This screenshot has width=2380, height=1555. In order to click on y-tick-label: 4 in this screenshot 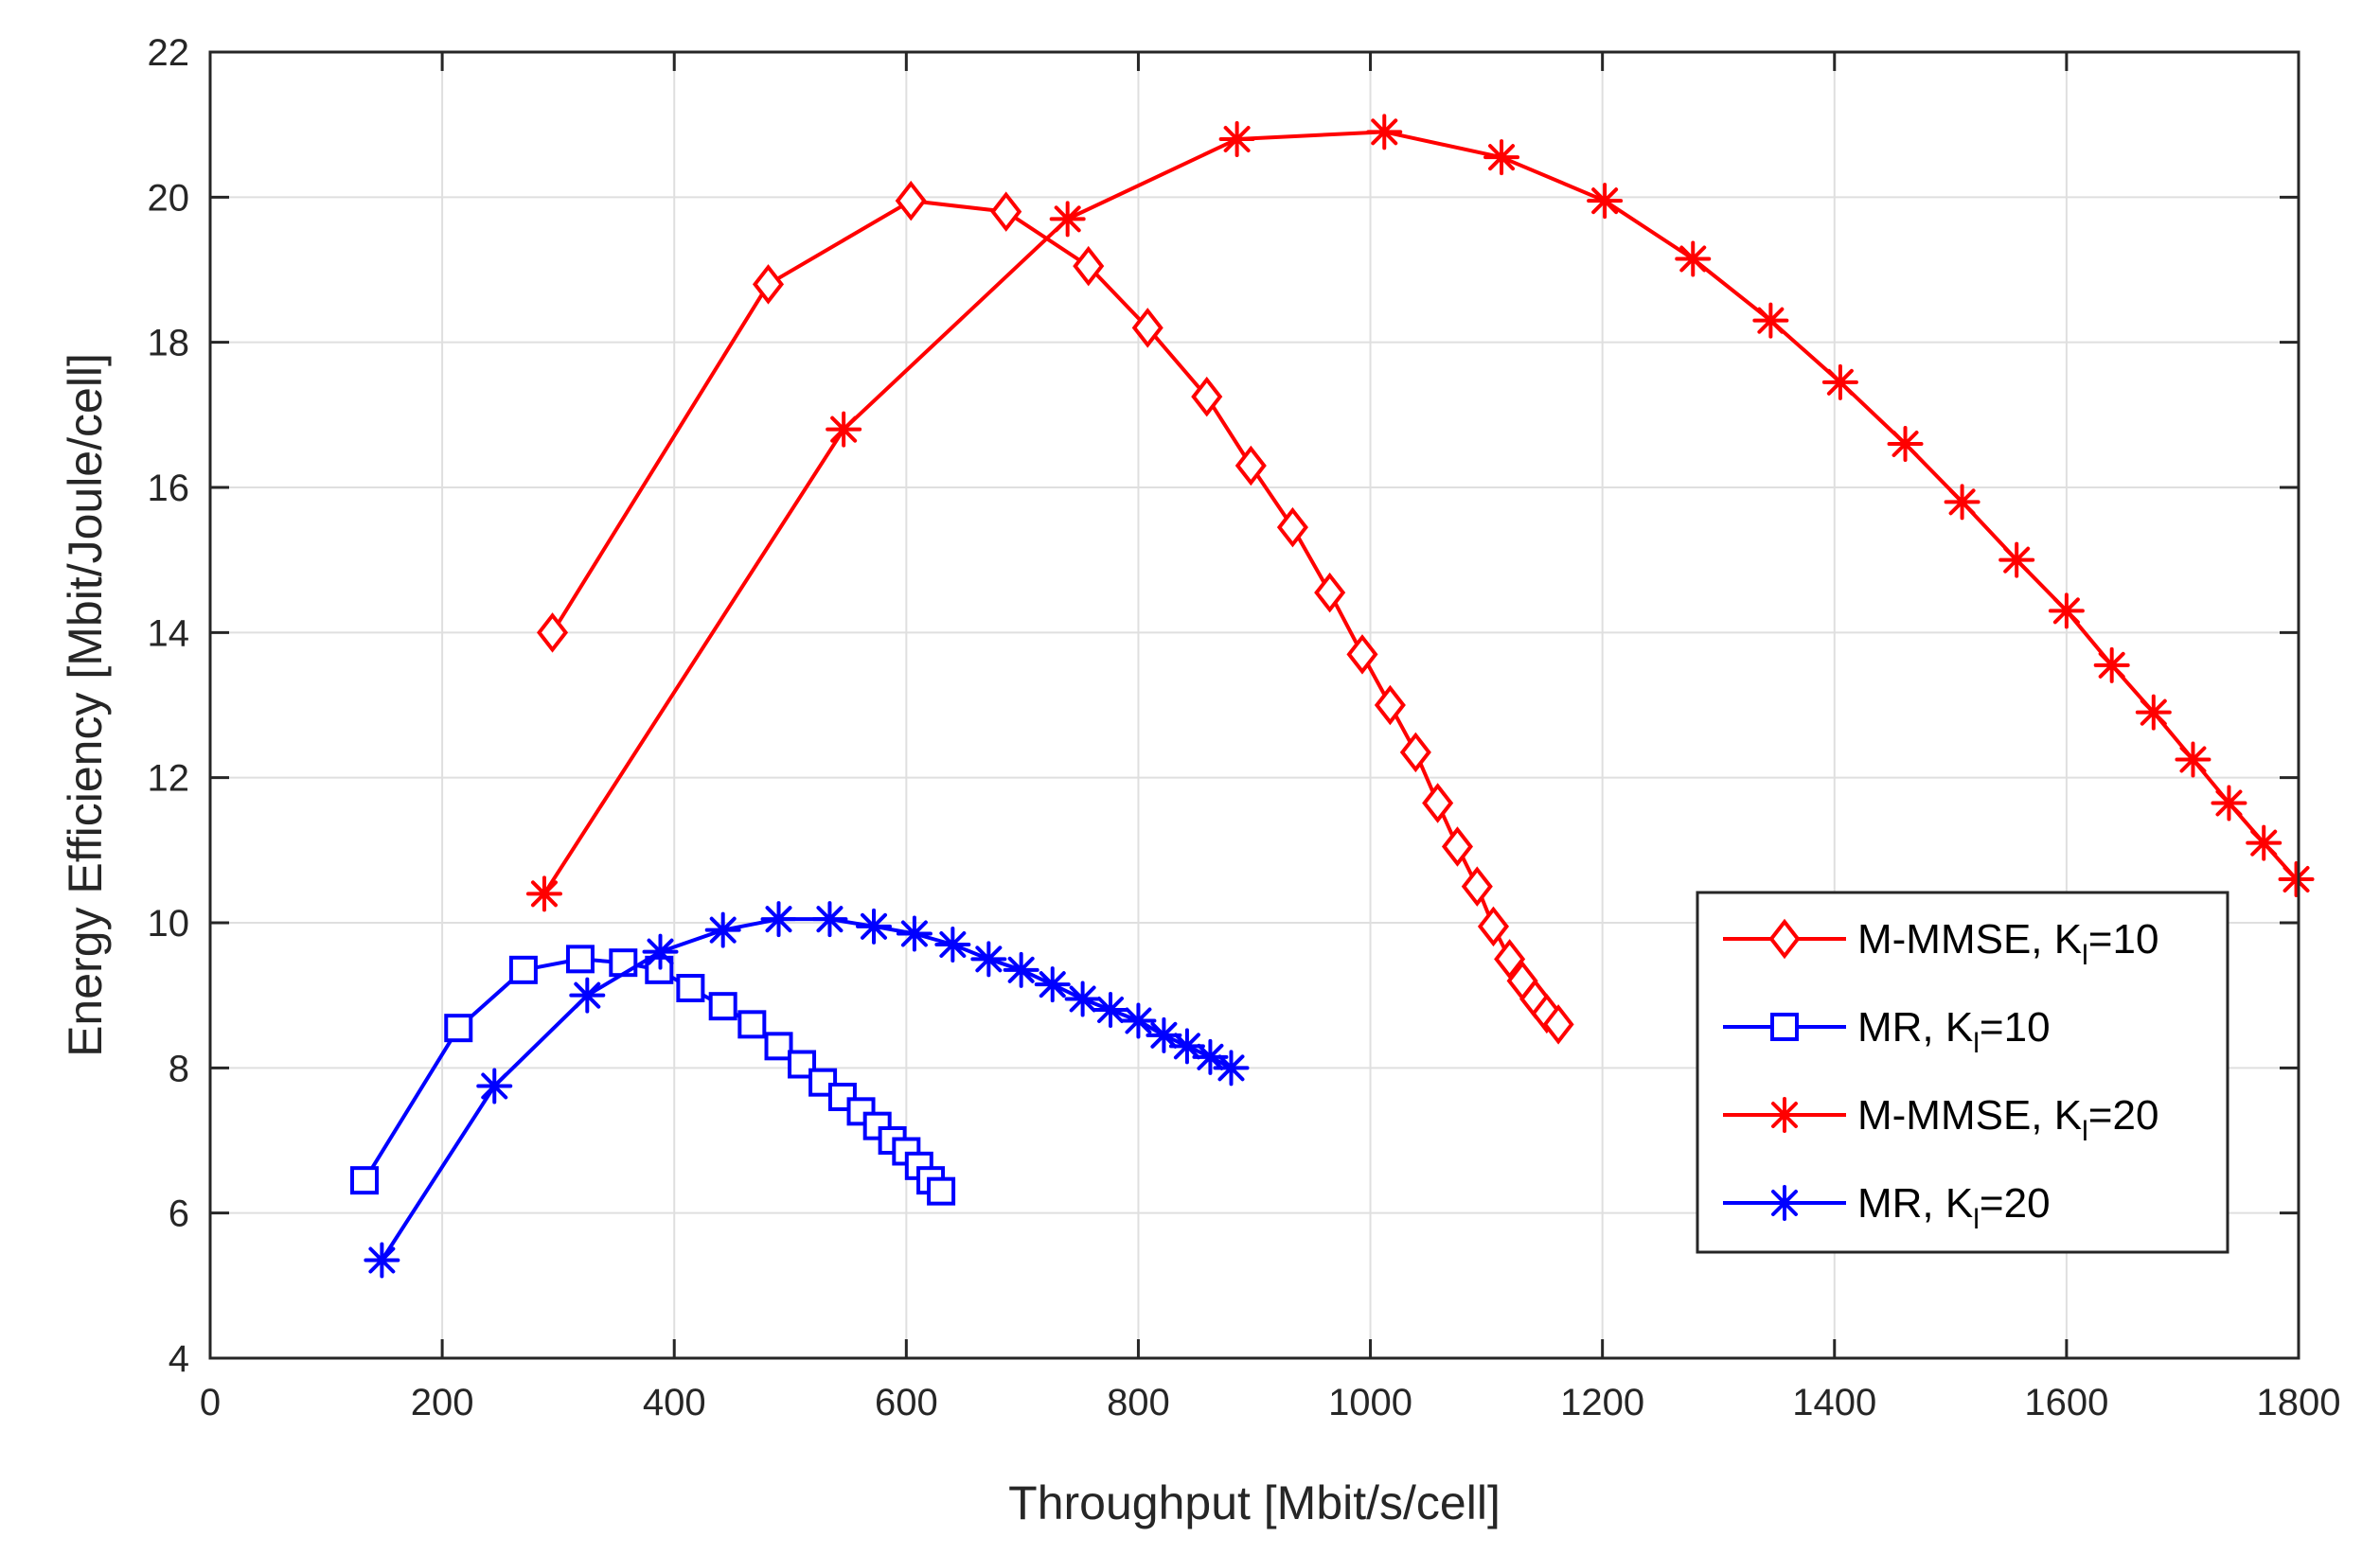, I will do `click(179, 1359)`.